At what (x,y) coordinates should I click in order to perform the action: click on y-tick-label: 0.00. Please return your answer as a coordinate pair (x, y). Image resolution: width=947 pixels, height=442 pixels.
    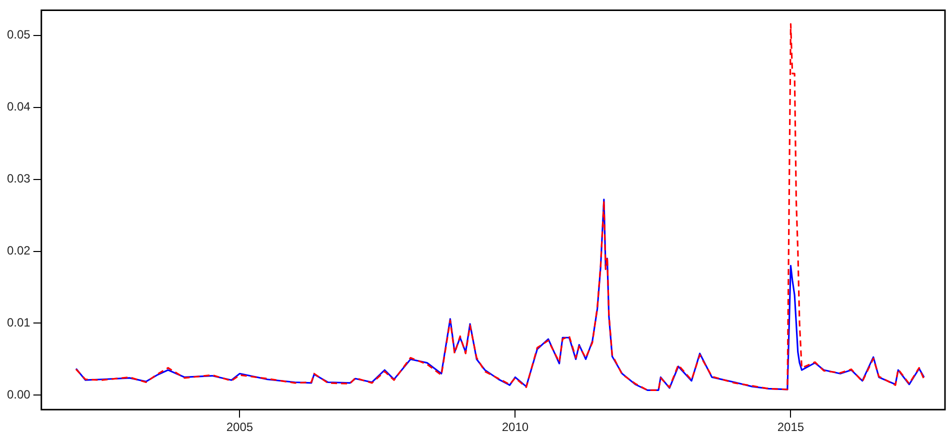
    Looking at the image, I should click on (18, 395).